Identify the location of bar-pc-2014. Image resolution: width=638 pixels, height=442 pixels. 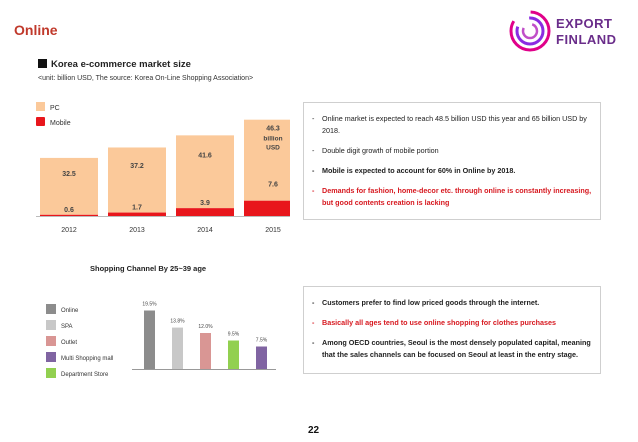
(205, 172).